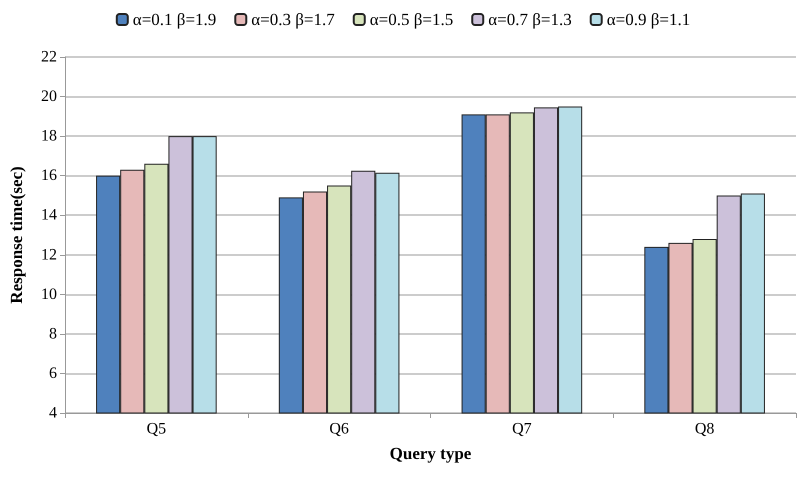 The width and height of the screenshot is (806, 479). Describe the element at coordinates (522, 429) in the screenshot. I see `x-tick-label: Q7` at that location.